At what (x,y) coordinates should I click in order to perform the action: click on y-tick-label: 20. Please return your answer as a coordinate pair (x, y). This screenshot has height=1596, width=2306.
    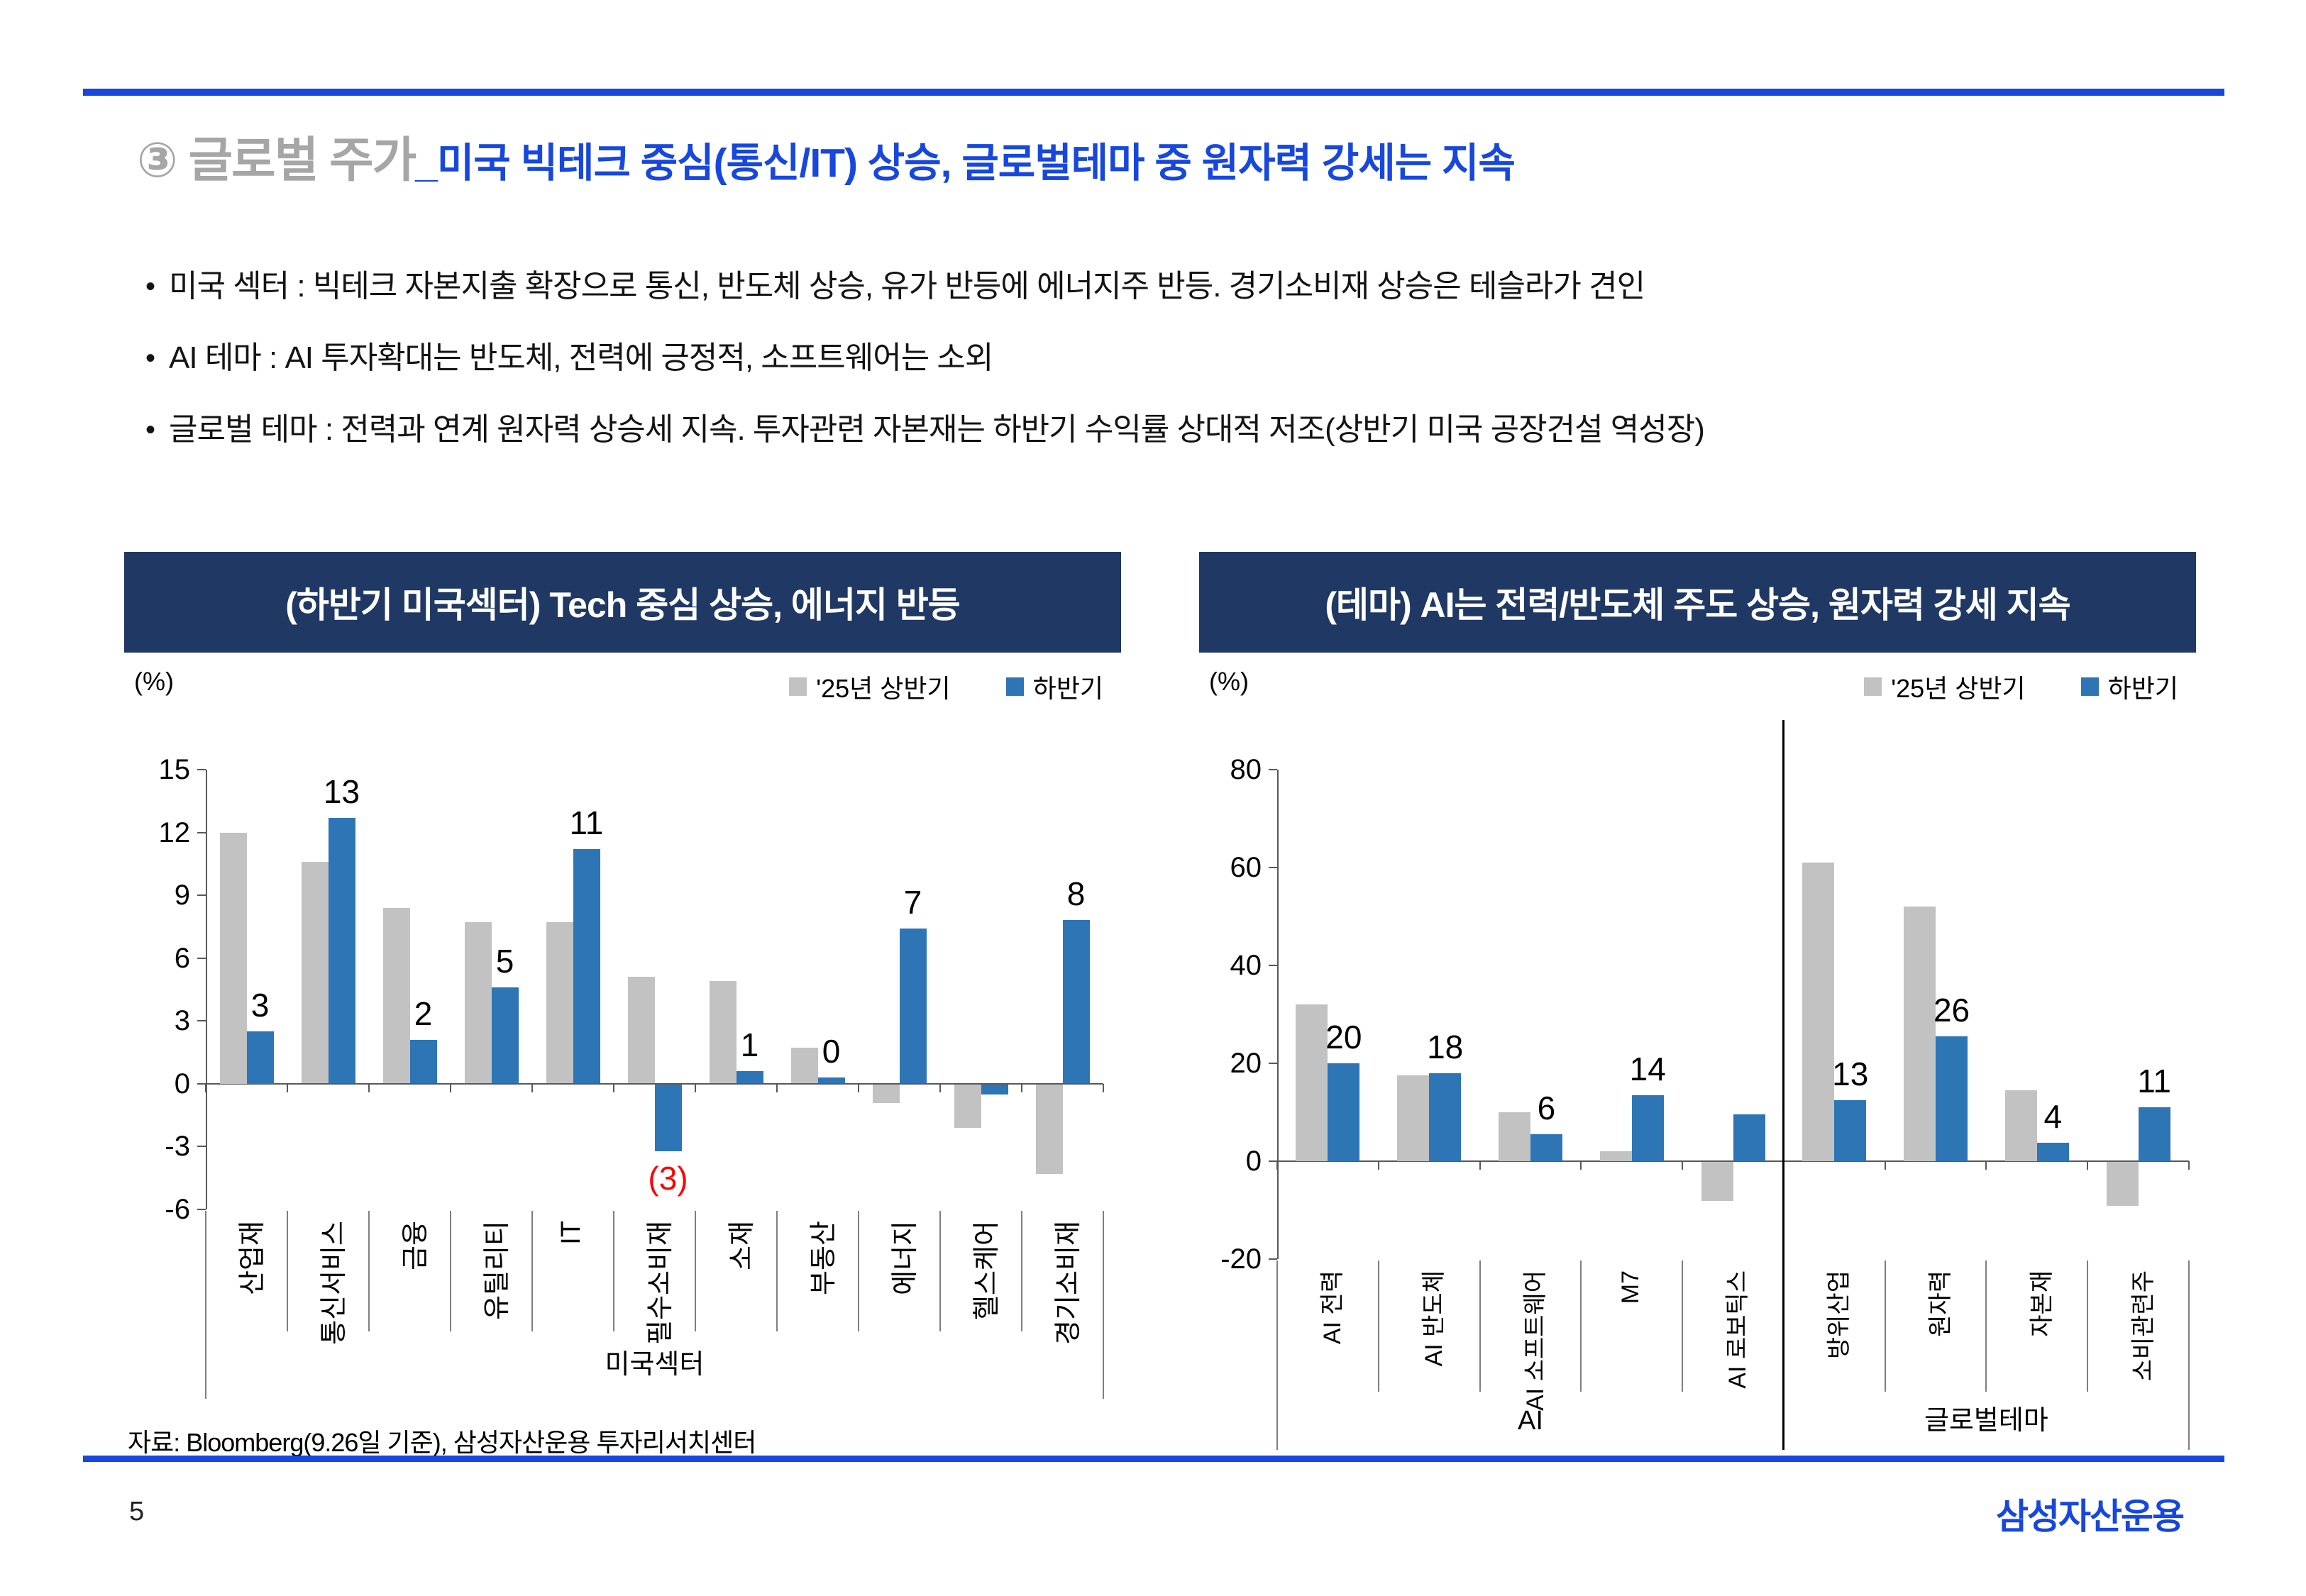
    Looking at the image, I should click on (1246, 1063).